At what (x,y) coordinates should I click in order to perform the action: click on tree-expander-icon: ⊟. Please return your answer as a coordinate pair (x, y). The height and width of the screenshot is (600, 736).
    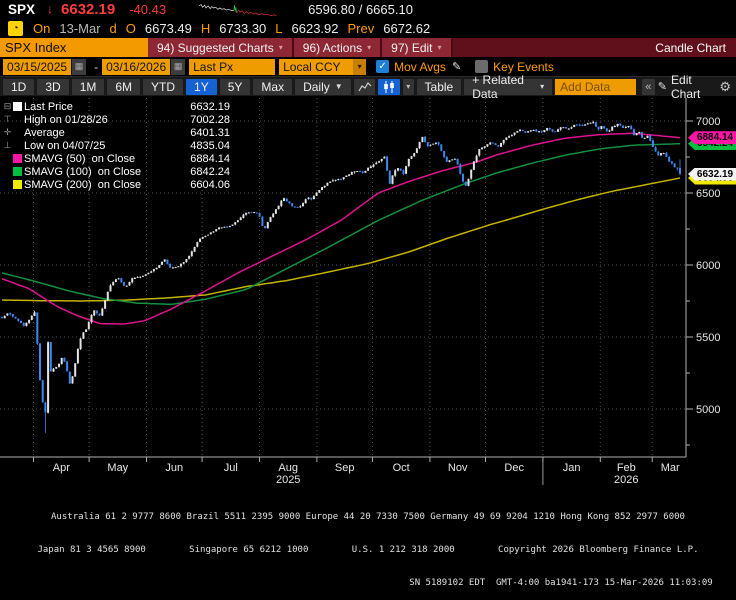
    Looking at the image, I should click on (7, 106).